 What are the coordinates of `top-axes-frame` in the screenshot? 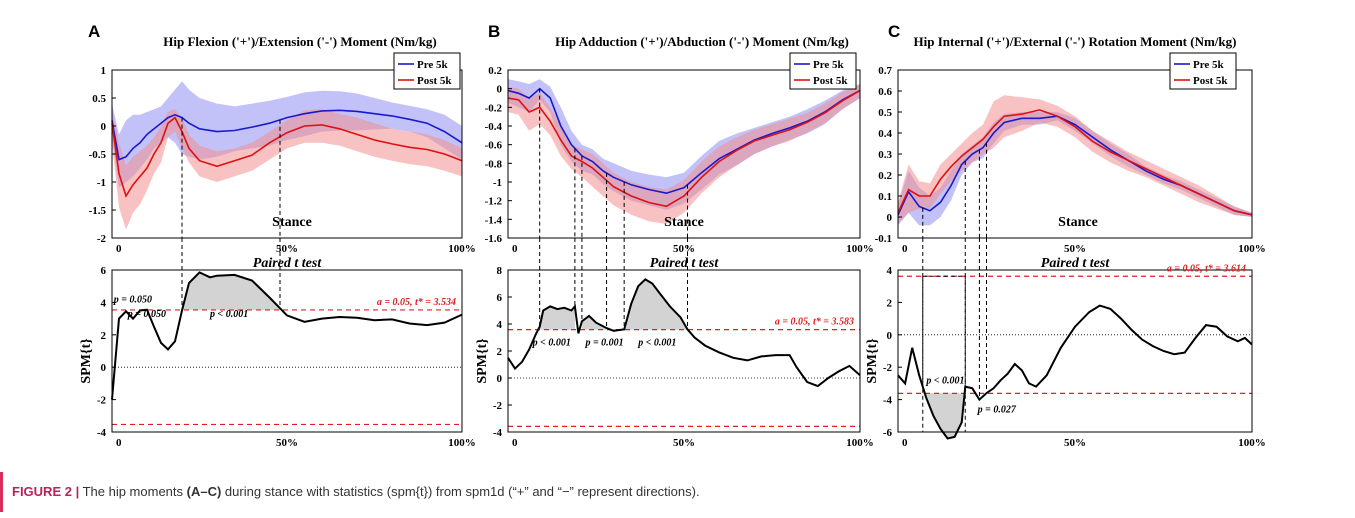 It's located at (684, 154).